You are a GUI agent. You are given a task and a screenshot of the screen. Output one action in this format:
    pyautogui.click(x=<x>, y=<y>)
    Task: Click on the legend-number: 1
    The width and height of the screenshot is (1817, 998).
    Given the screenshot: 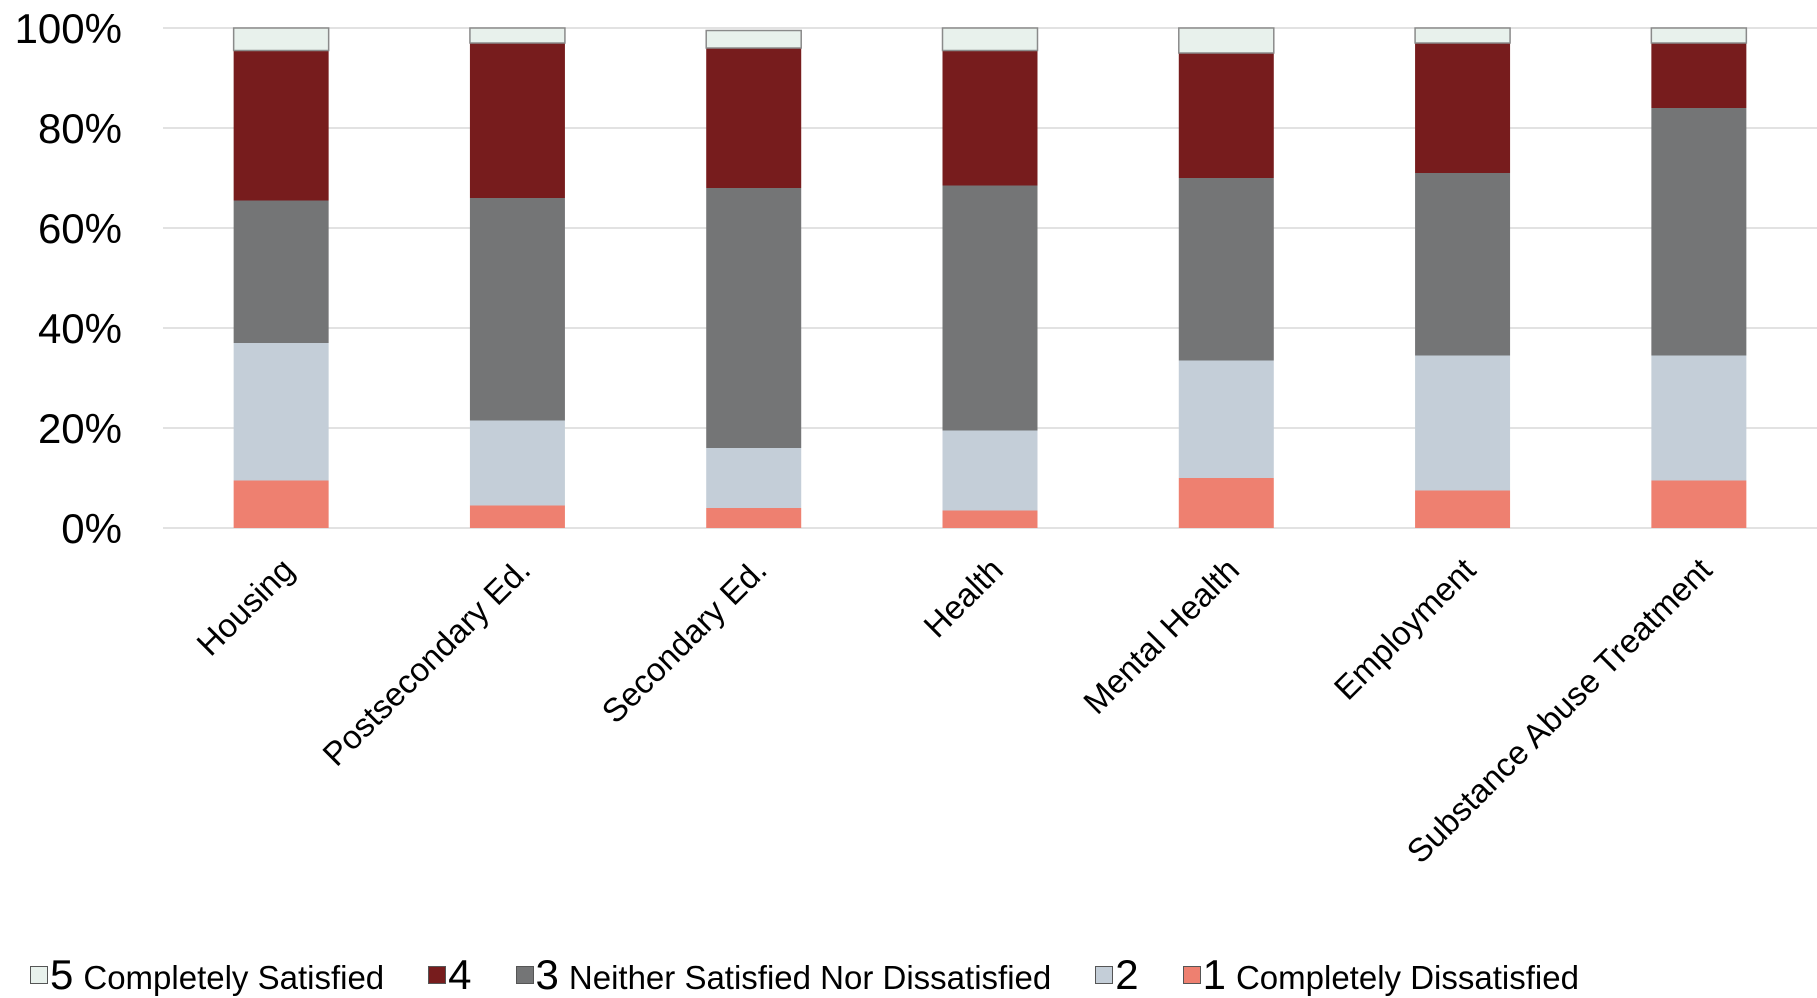 What is the action you would take?
    pyautogui.click(x=1214, y=974)
    